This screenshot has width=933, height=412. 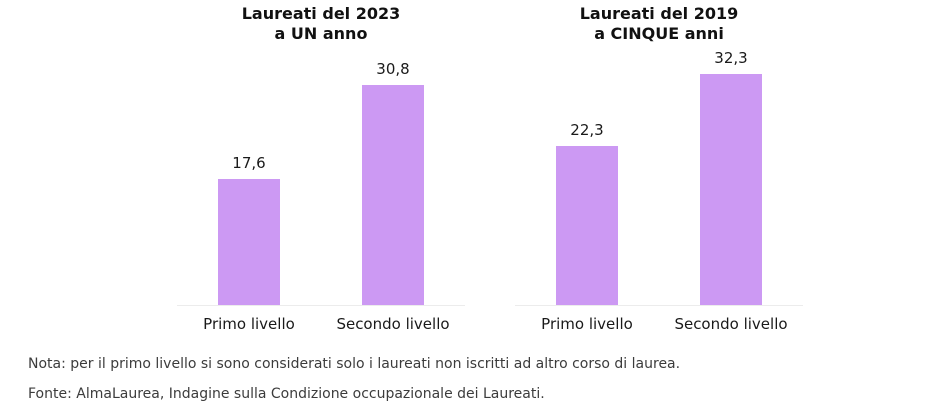 I want to click on bar-group-primo-livello: 22,3, so click(x=587, y=213).